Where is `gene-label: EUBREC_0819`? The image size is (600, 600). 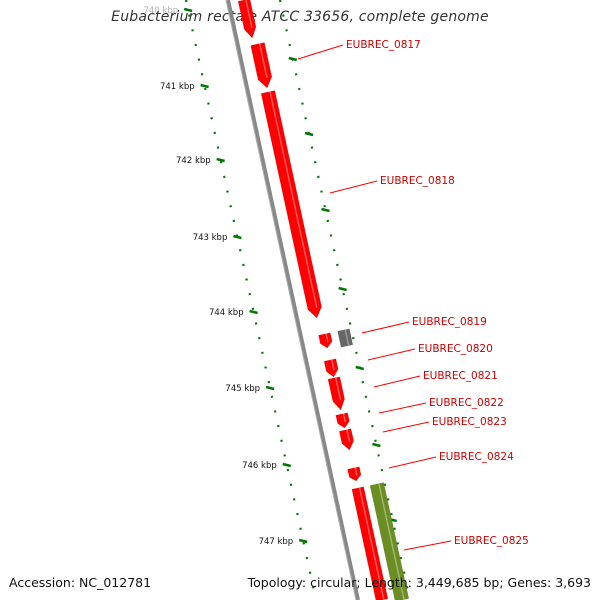 gene-label: EUBREC_0819 is located at coordinates (449, 322).